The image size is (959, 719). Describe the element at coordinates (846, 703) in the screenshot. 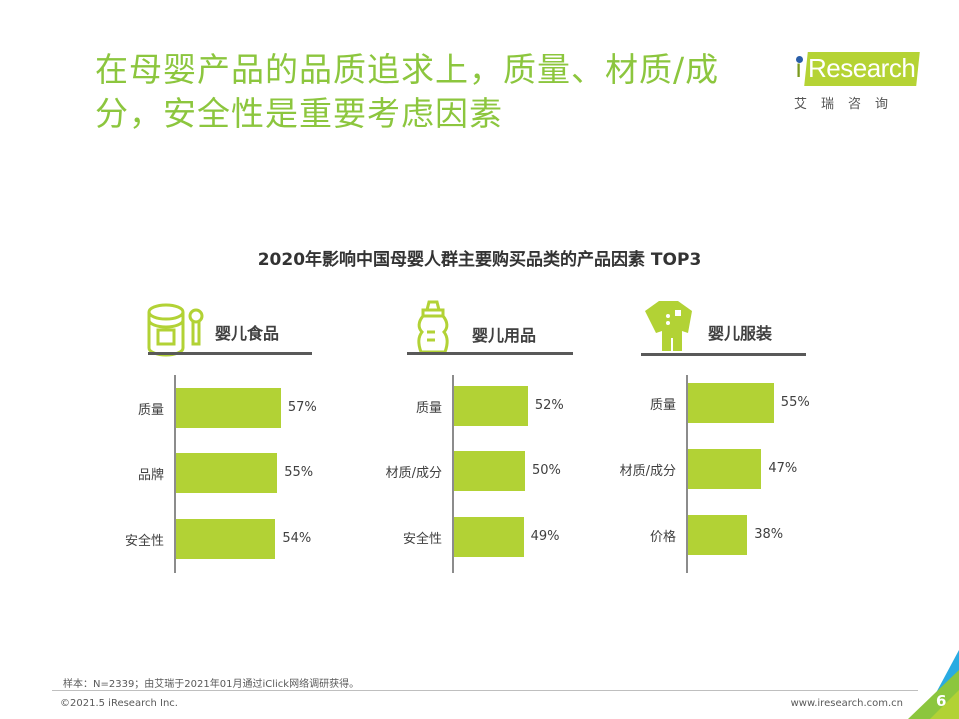

I see `website-link: www.iresearch.com.cn` at that location.